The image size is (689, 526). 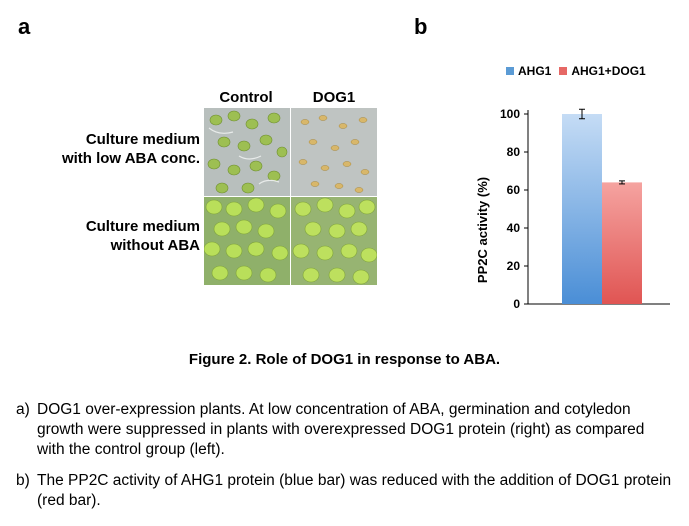 What do you see at coordinates (510, 209) in the screenshot?
I see `y-tick-labels: 0 20 40 60 80 100` at bounding box center [510, 209].